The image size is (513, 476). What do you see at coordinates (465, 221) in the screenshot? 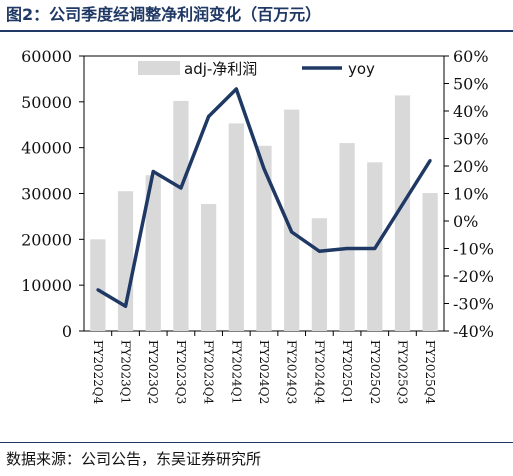
I see `y-right-tick-label: 0%` at bounding box center [465, 221].